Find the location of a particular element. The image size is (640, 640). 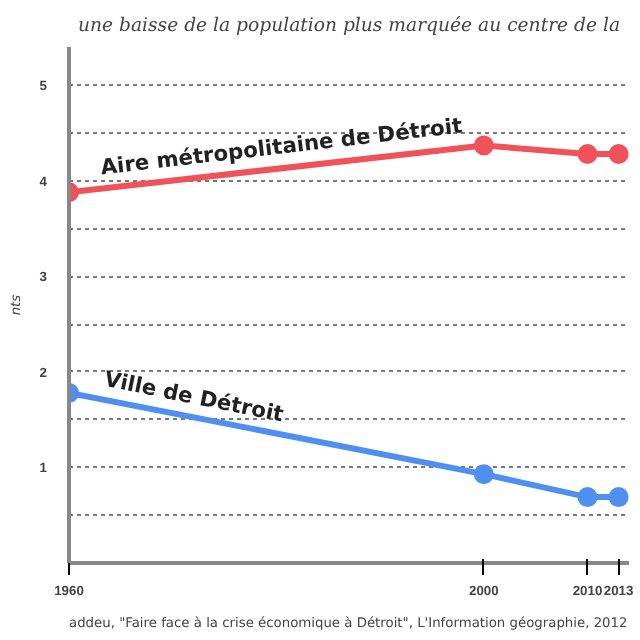

chart-title: une baisse de la population plus marquée au centre de la is located at coordinates (349, 26).